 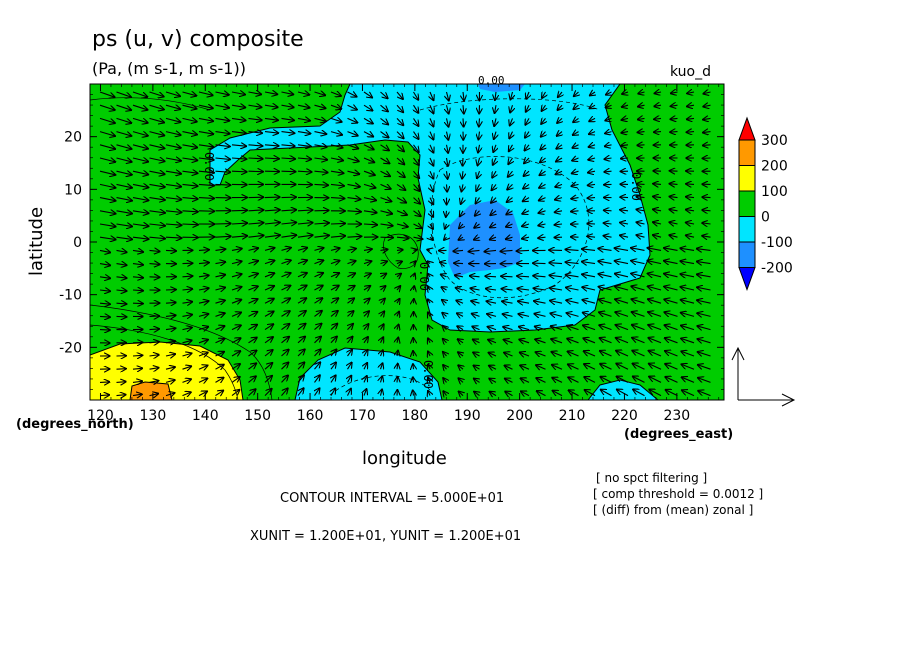 I want to click on contour-label: 0.00, so click(x=428, y=374).